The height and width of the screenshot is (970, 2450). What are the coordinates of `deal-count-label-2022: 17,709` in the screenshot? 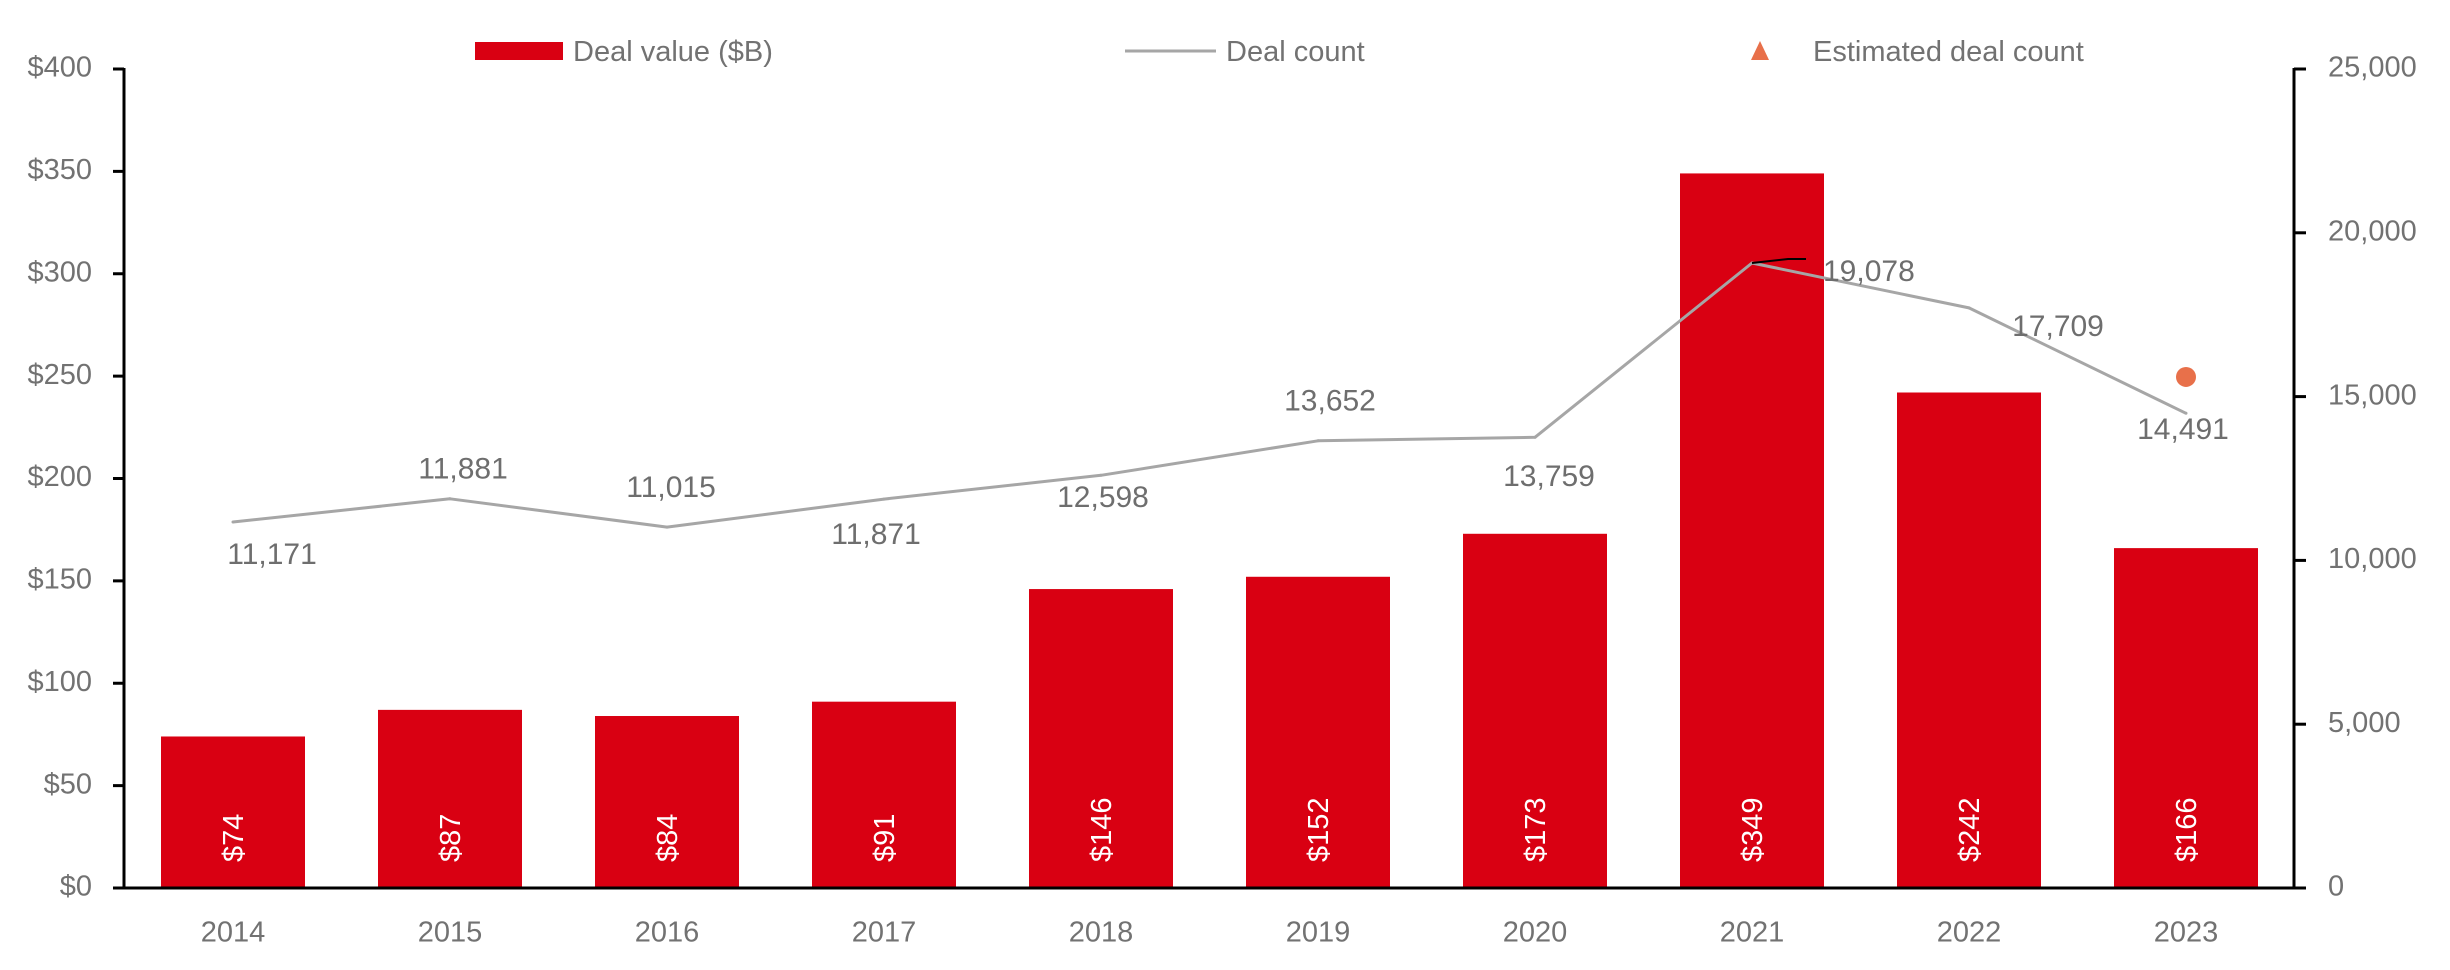 It's located at (2058, 326).